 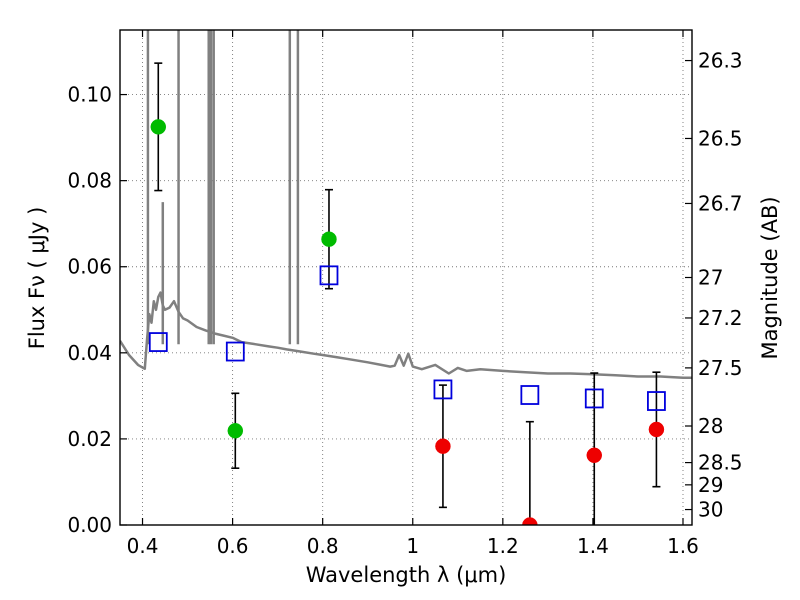 I want to click on right-axis-tick-label: 27, so click(x=710, y=278).